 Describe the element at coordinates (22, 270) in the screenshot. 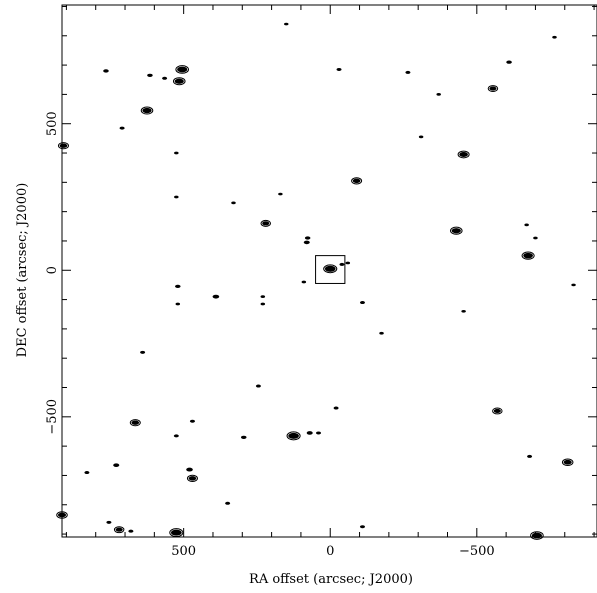

I see `y-axis-title: DEC offset (arcsec; J2000)` at that location.